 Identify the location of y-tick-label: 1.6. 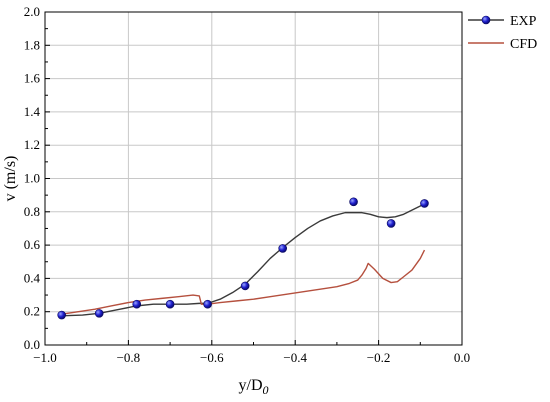
(32, 78).